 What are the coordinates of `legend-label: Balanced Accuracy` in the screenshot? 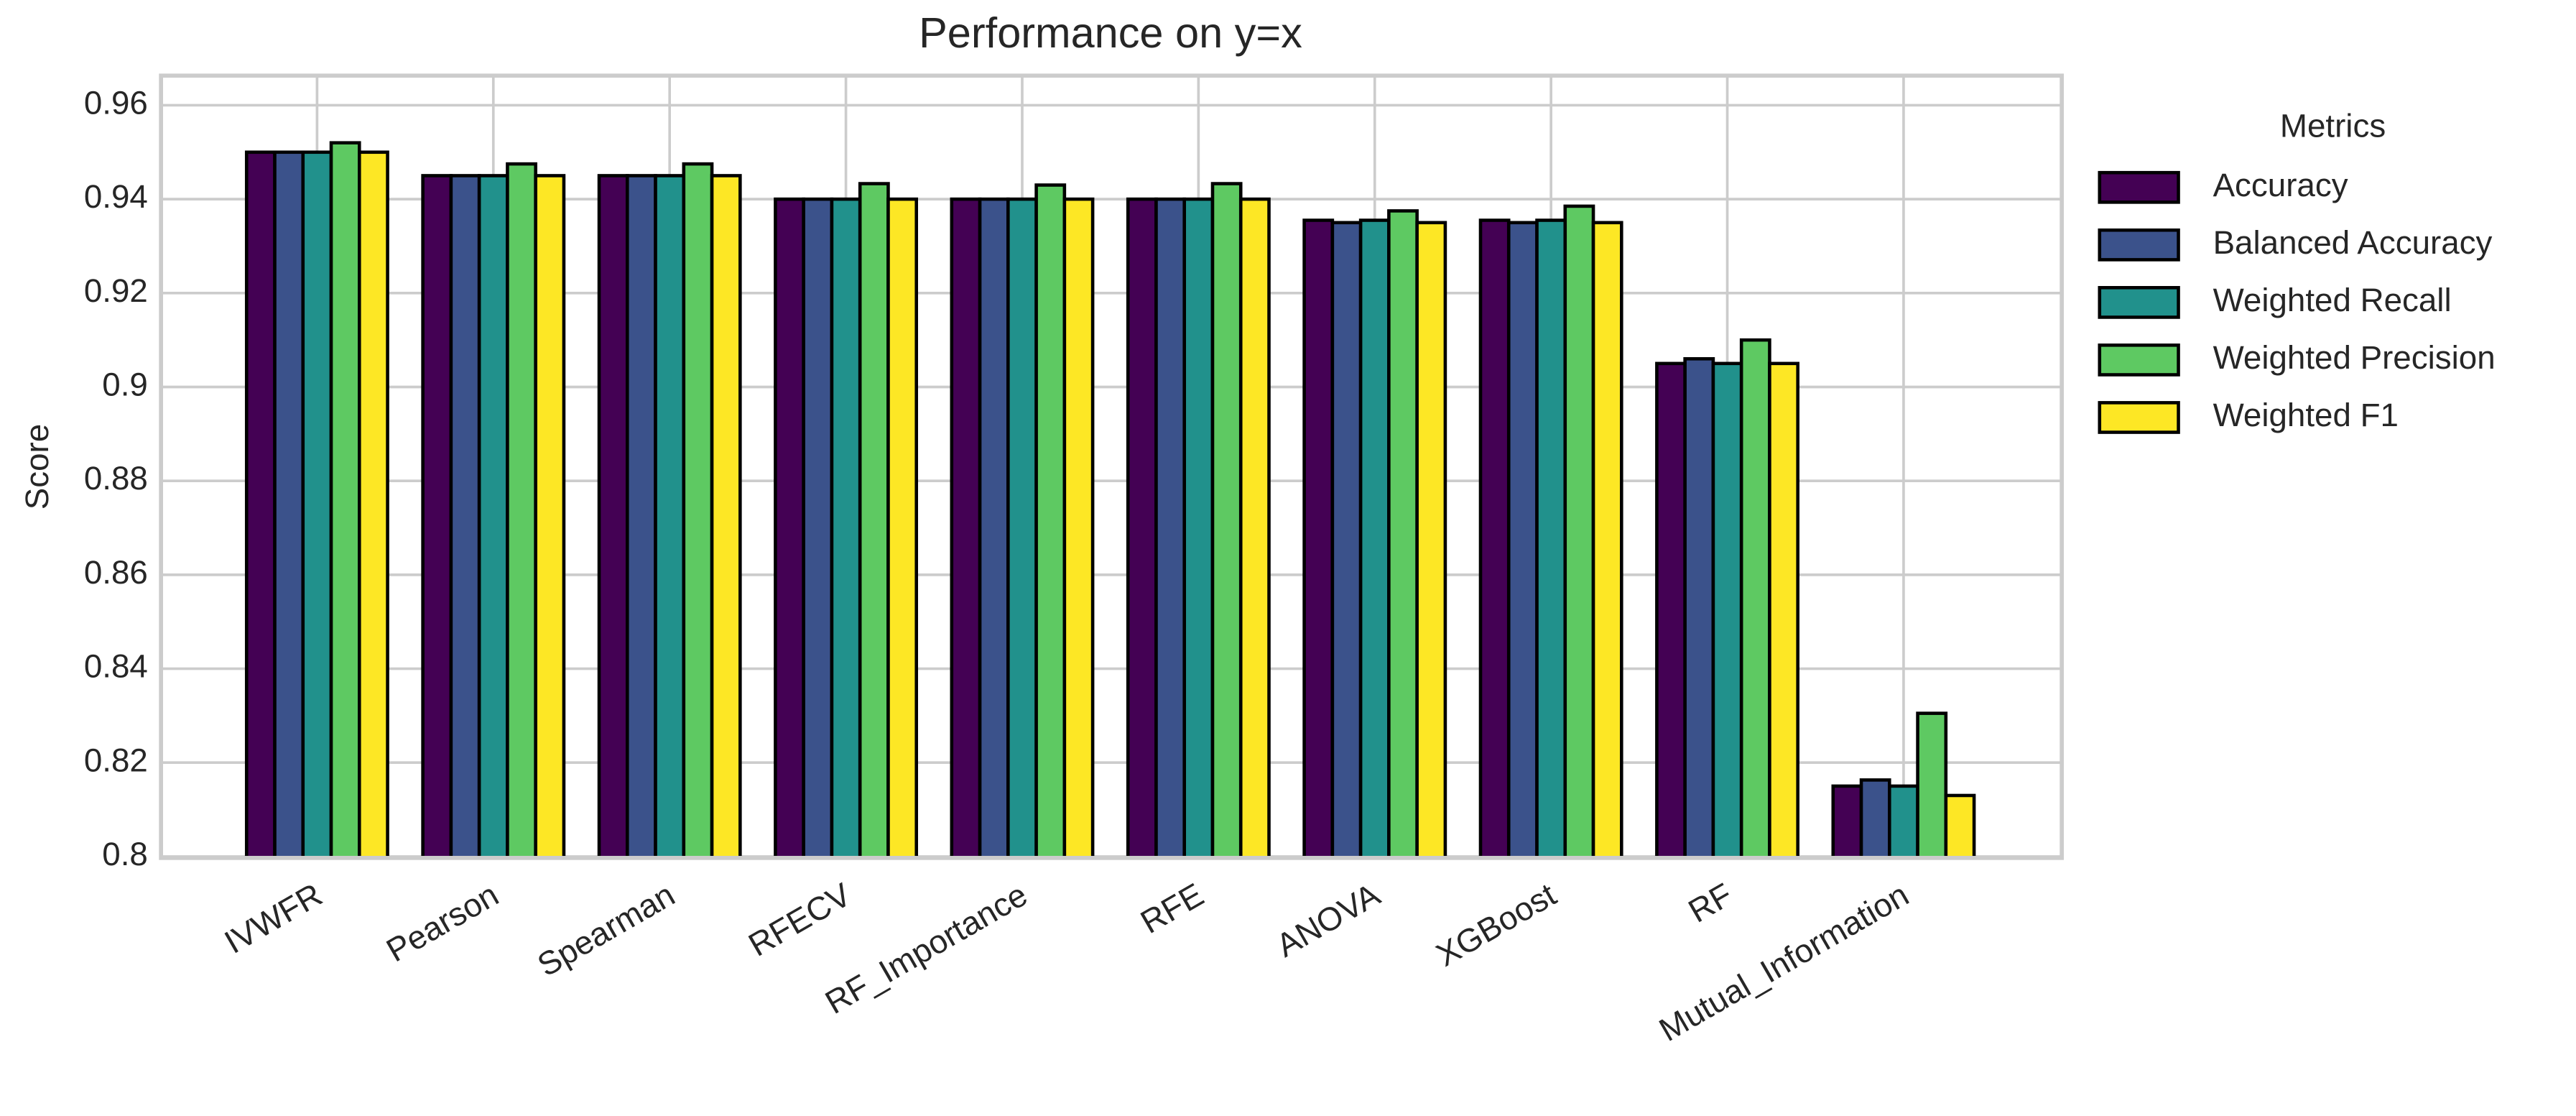 It's located at (2353, 242).